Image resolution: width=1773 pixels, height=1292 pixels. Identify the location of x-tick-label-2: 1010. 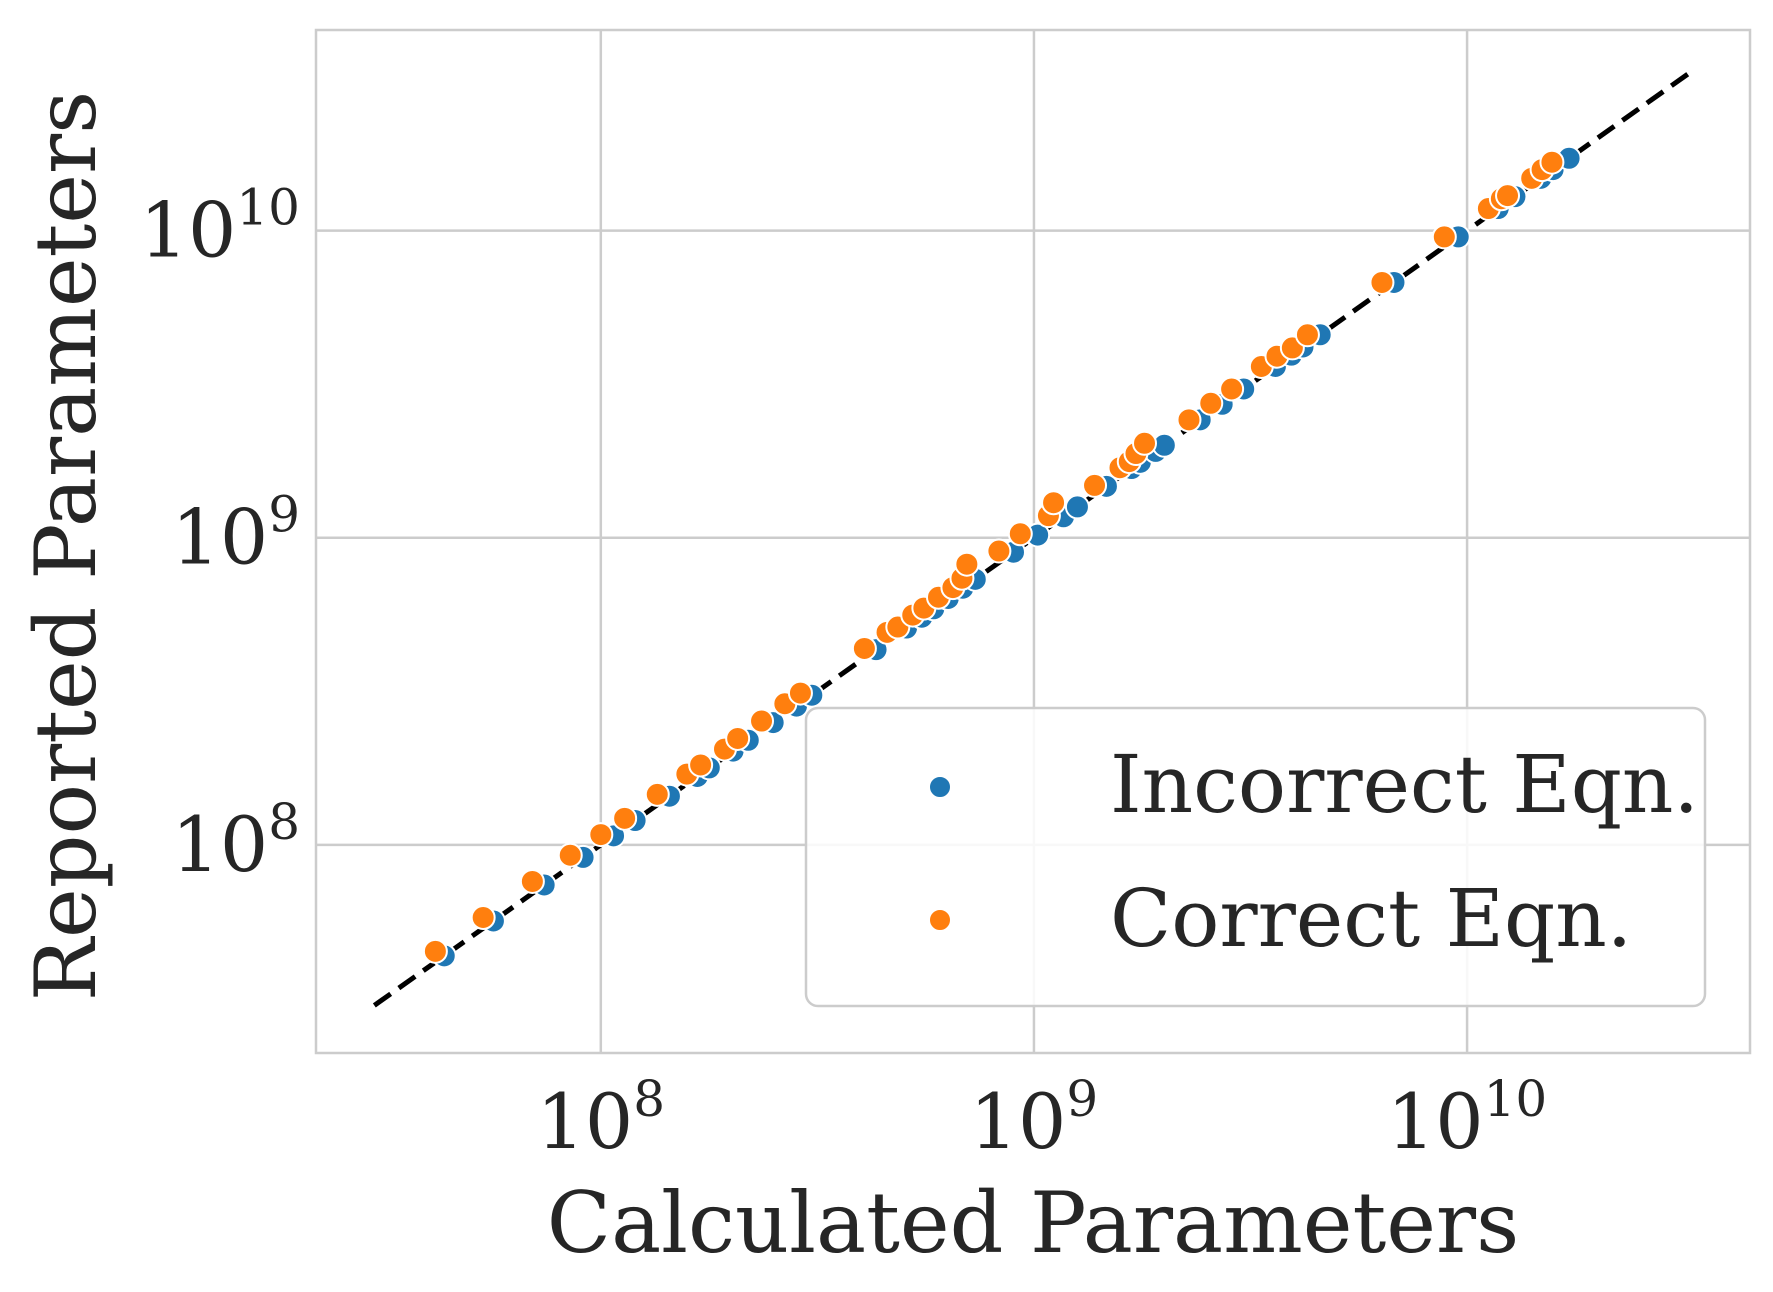
(1467, 1118).